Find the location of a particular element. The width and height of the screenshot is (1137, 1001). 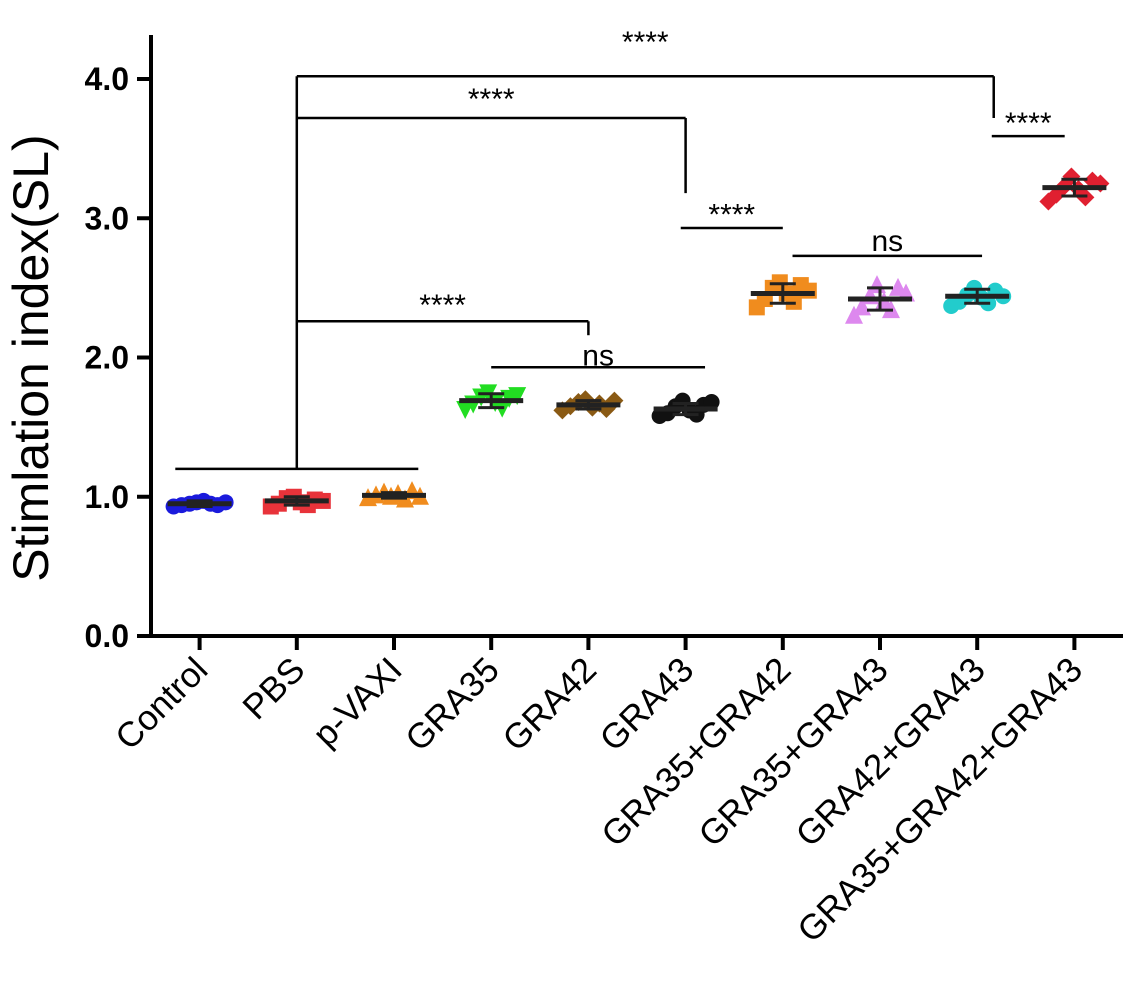

x-category-label: GRA42 is located at coordinates (549, 704).